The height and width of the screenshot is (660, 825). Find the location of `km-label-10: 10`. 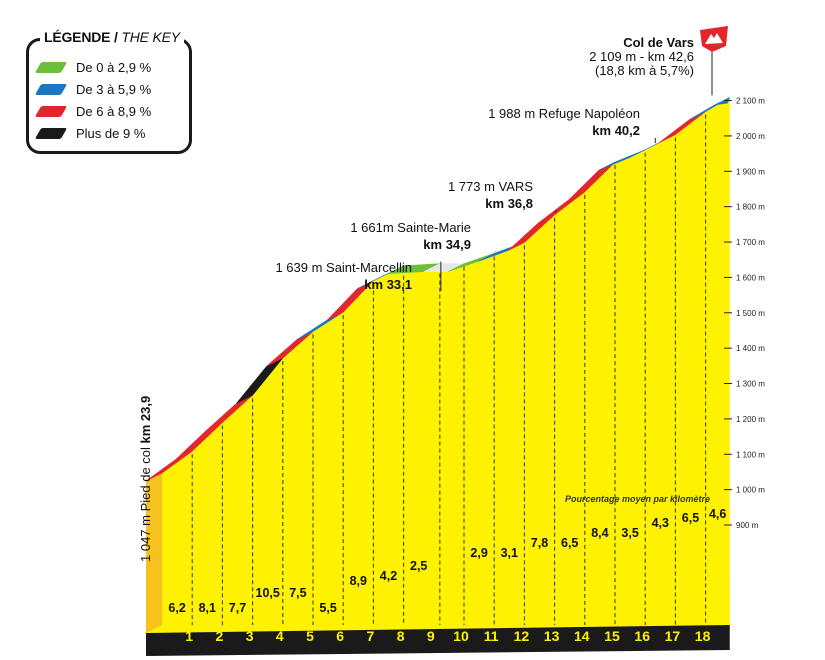

km-label-10: 10 is located at coordinates (461, 636).